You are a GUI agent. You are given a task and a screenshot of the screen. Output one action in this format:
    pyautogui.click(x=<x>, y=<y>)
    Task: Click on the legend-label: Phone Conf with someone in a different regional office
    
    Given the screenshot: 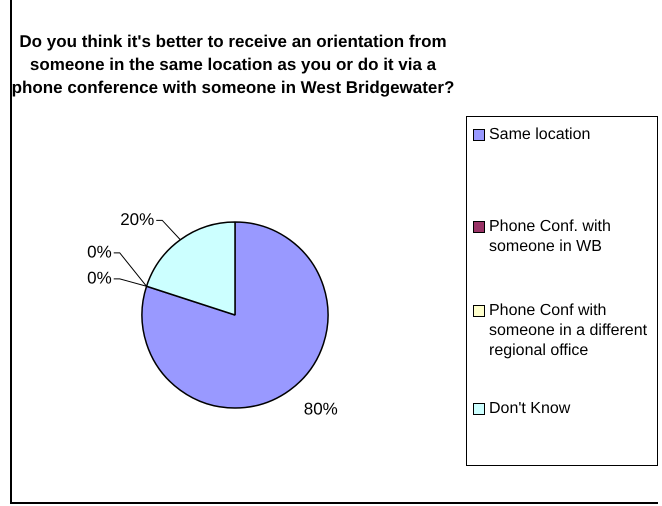 What is the action you would take?
    pyautogui.click(x=568, y=331)
    